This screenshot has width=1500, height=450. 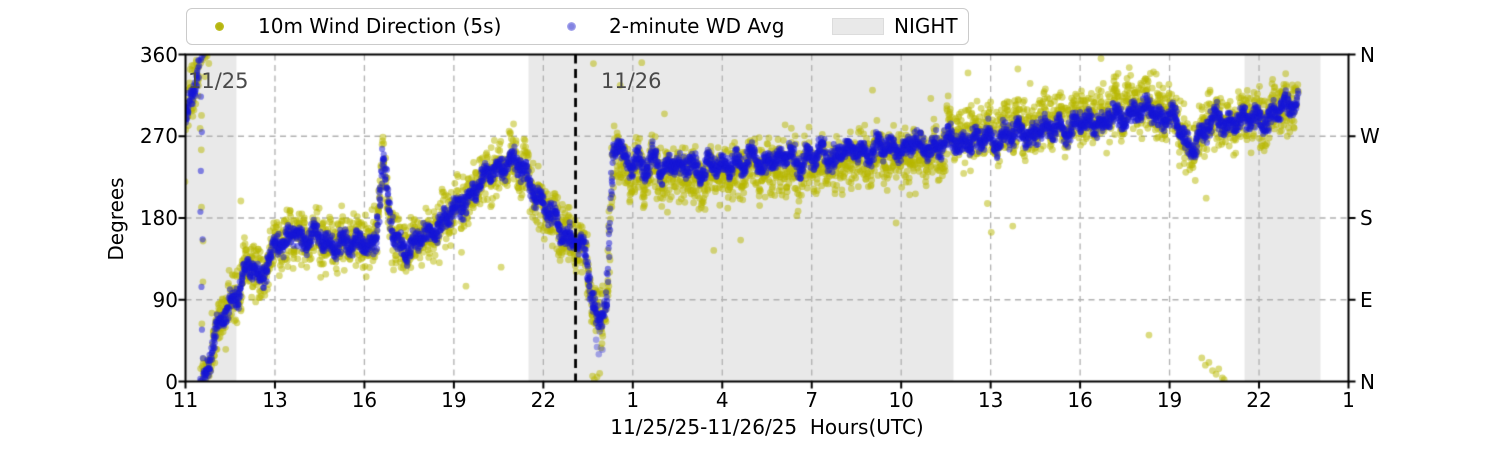 I want to click on y-tick-label: 90, so click(x=165, y=299).